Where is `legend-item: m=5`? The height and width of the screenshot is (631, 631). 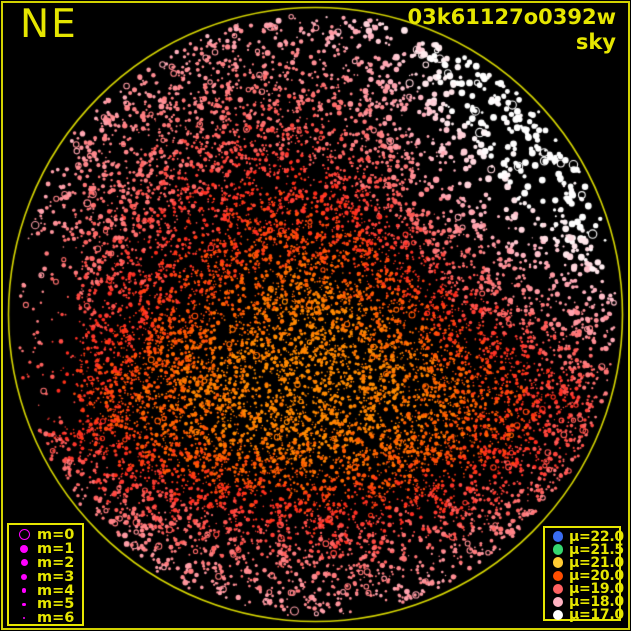 legend-item: m=5 is located at coordinates (46, 604).